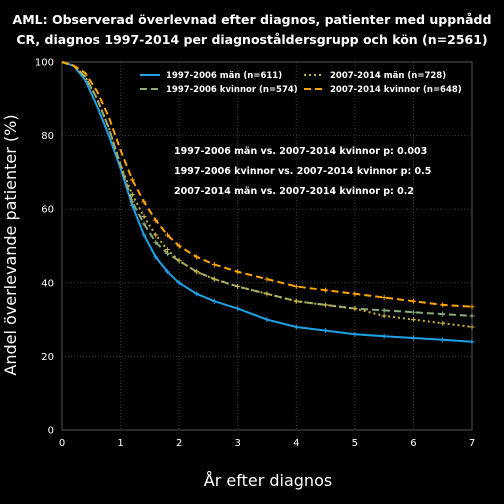 This screenshot has height=504, width=504. What do you see at coordinates (232, 90) in the screenshot?
I see `legend-label-2: 1997-2006 kvinnor (n=574)` at bounding box center [232, 90].